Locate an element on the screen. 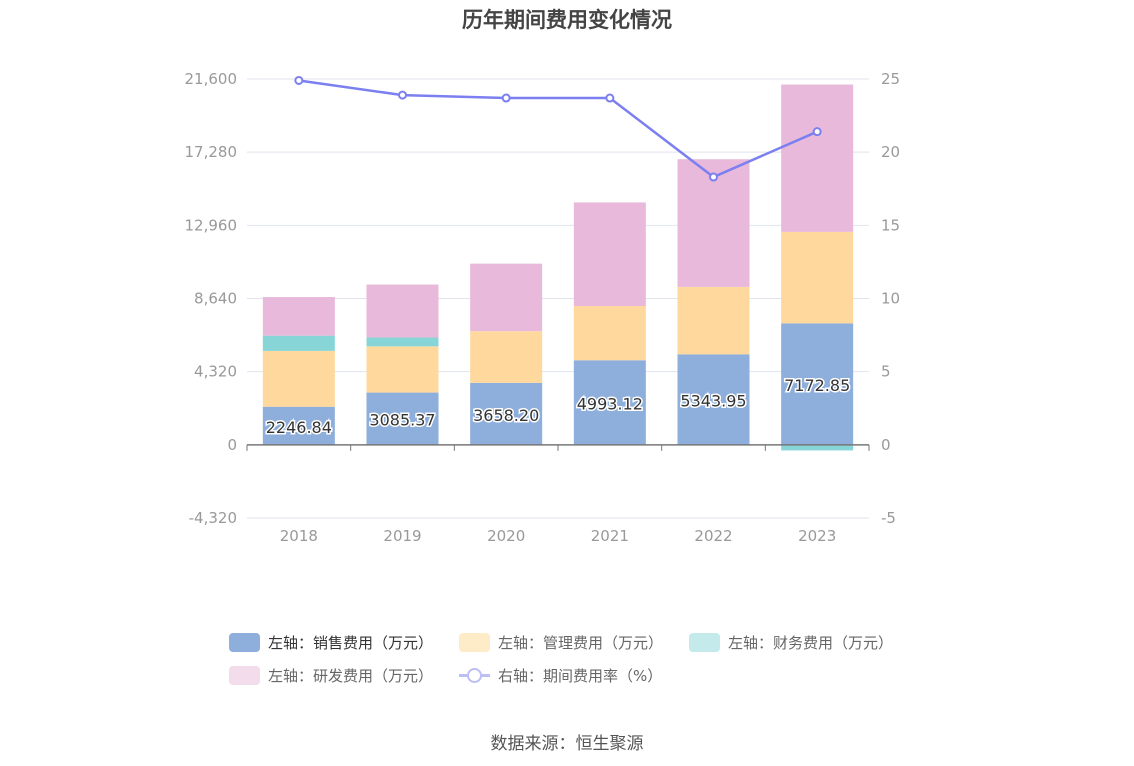  data-label-sales-2022: 5343.95 is located at coordinates (713, 401).